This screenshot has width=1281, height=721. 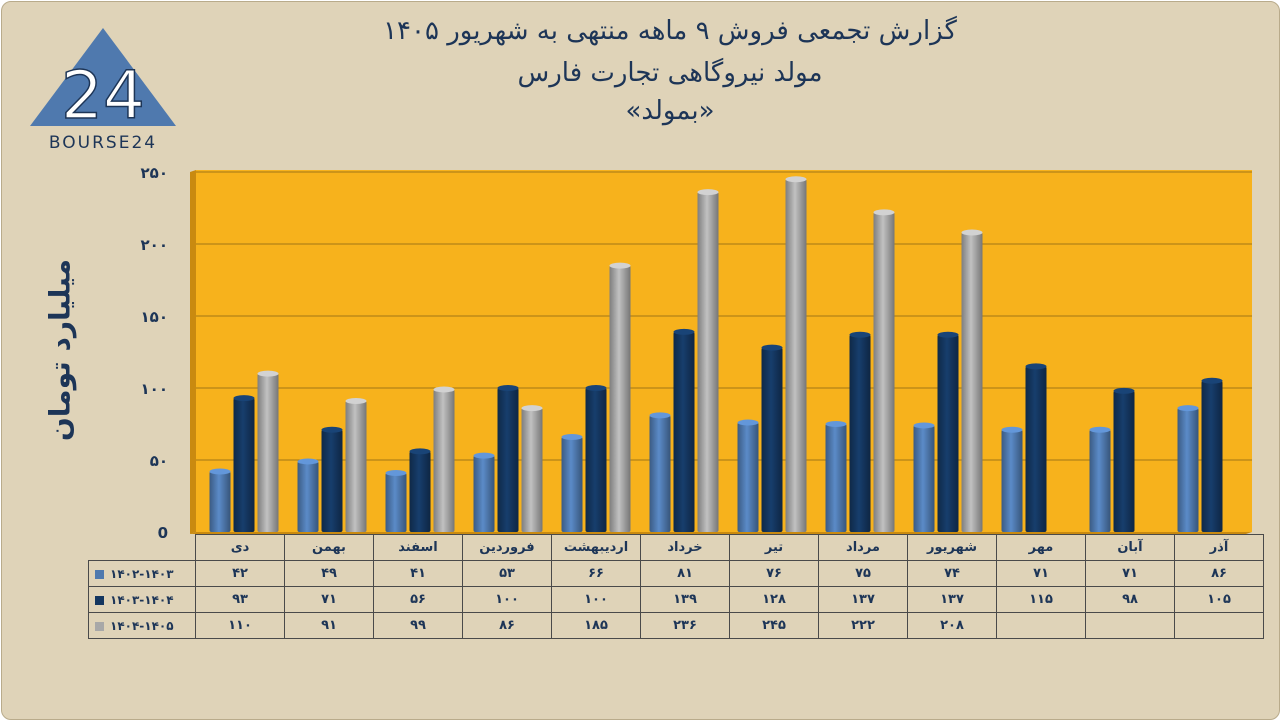 What do you see at coordinates (240, 599) in the screenshot?
I see `data-label: ۹۳` at bounding box center [240, 599].